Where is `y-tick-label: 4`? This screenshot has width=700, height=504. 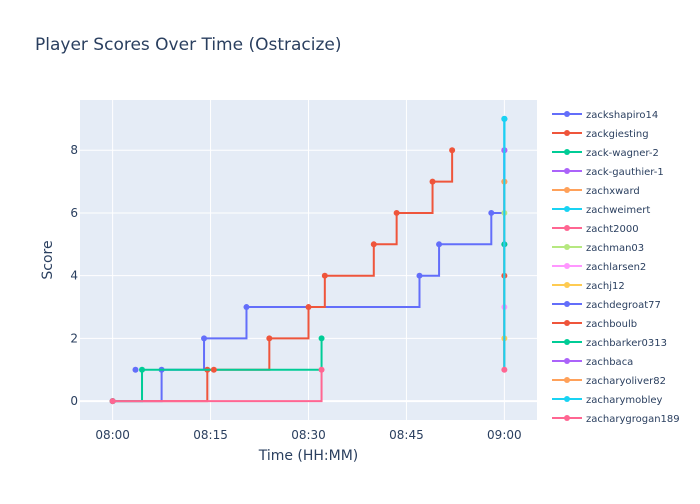
y-tick-label: 4 is located at coordinates (74, 276).